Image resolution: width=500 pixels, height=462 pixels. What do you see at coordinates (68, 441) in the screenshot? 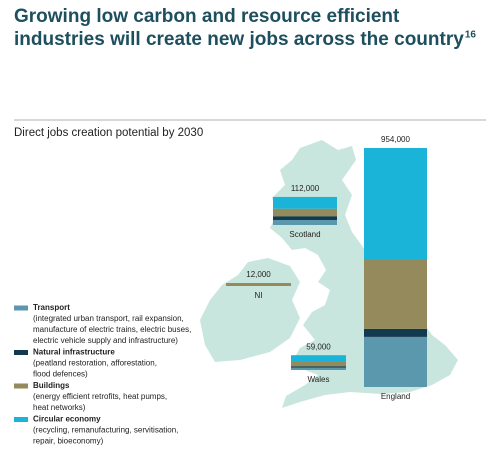
I see `legend-description: repair, bioeconomy)` at bounding box center [68, 441].